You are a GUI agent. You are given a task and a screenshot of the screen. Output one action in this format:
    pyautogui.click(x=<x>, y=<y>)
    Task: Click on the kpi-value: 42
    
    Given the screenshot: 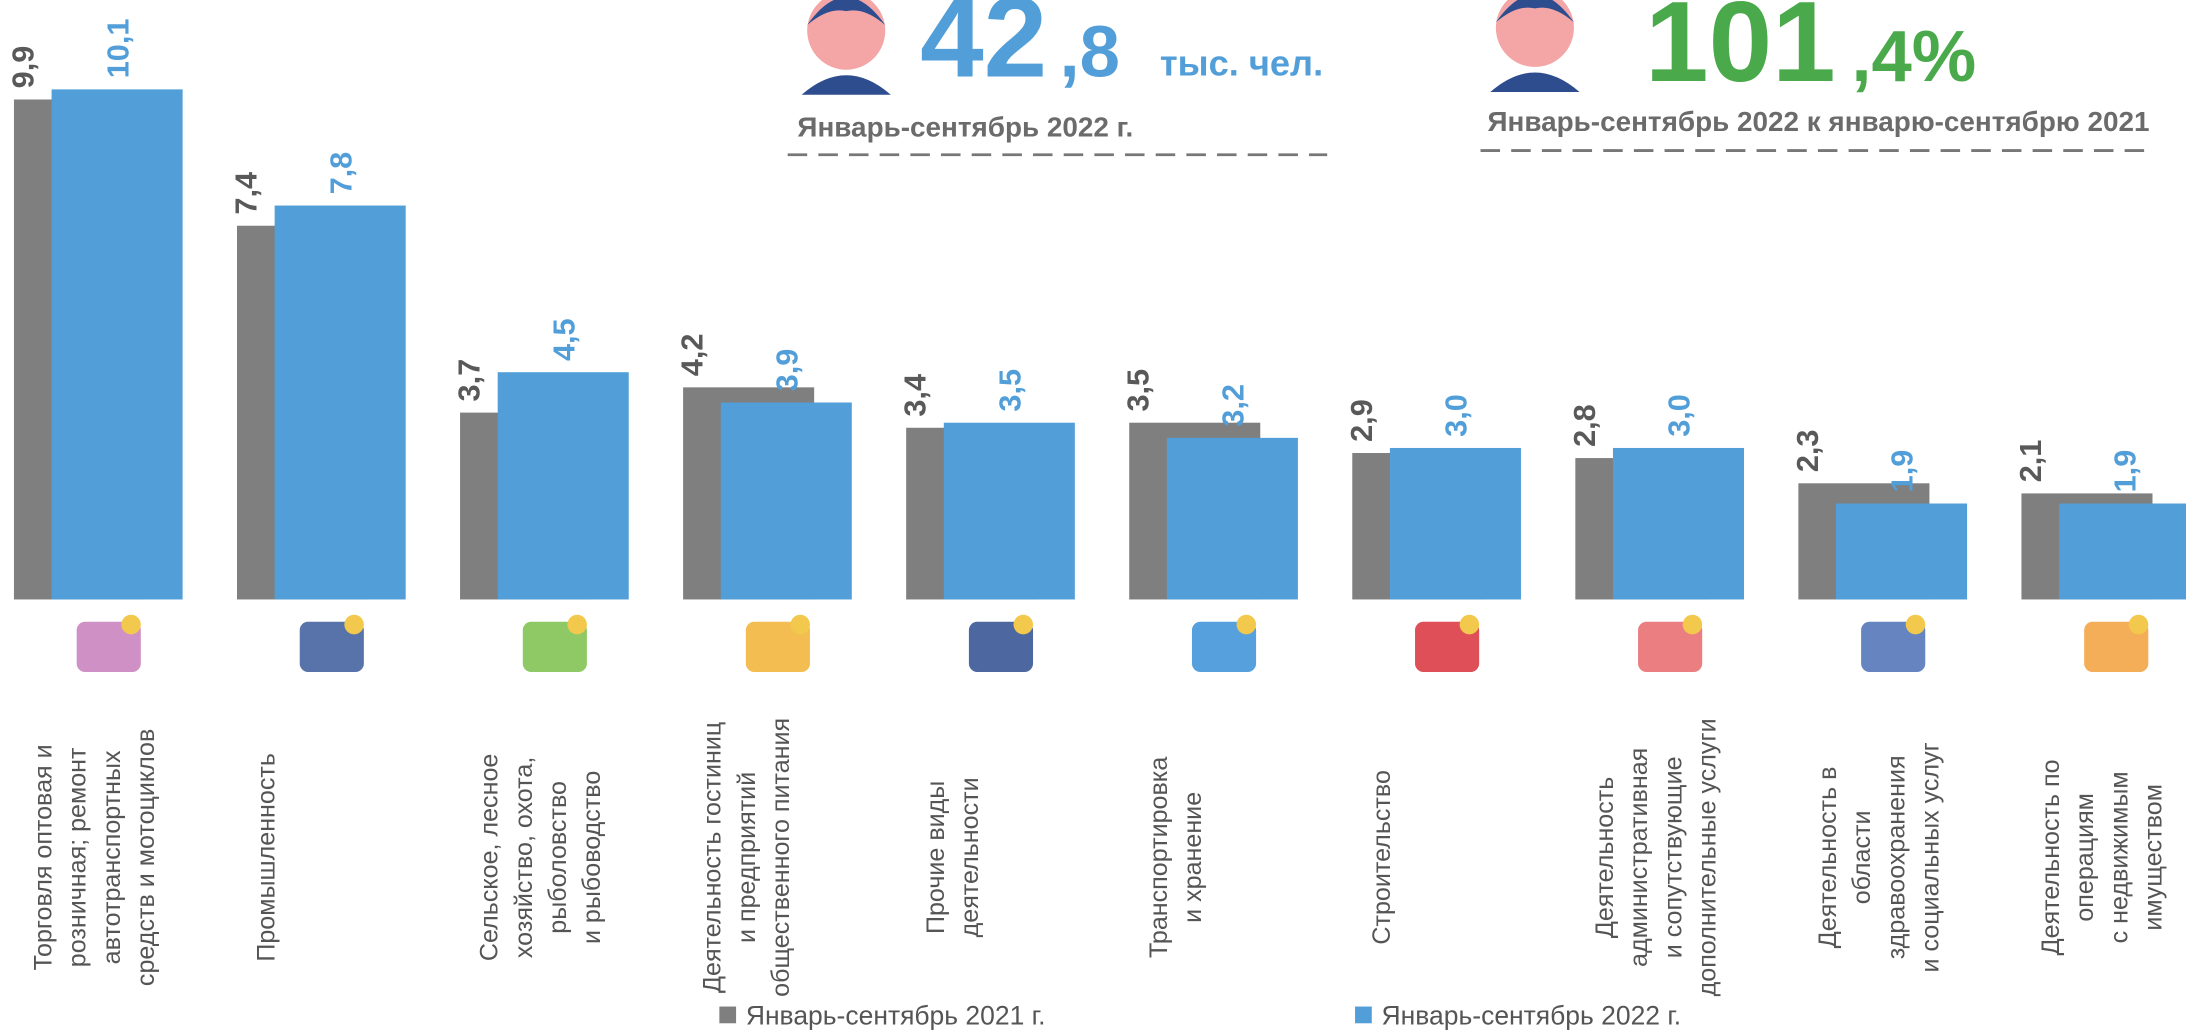 What is the action you would take?
    pyautogui.click(x=983, y=51)
    